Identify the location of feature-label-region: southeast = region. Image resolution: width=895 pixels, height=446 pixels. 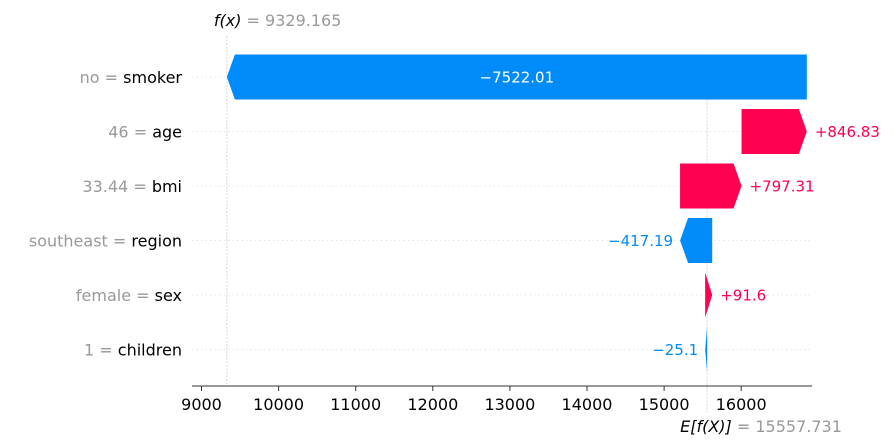
(105, 241).